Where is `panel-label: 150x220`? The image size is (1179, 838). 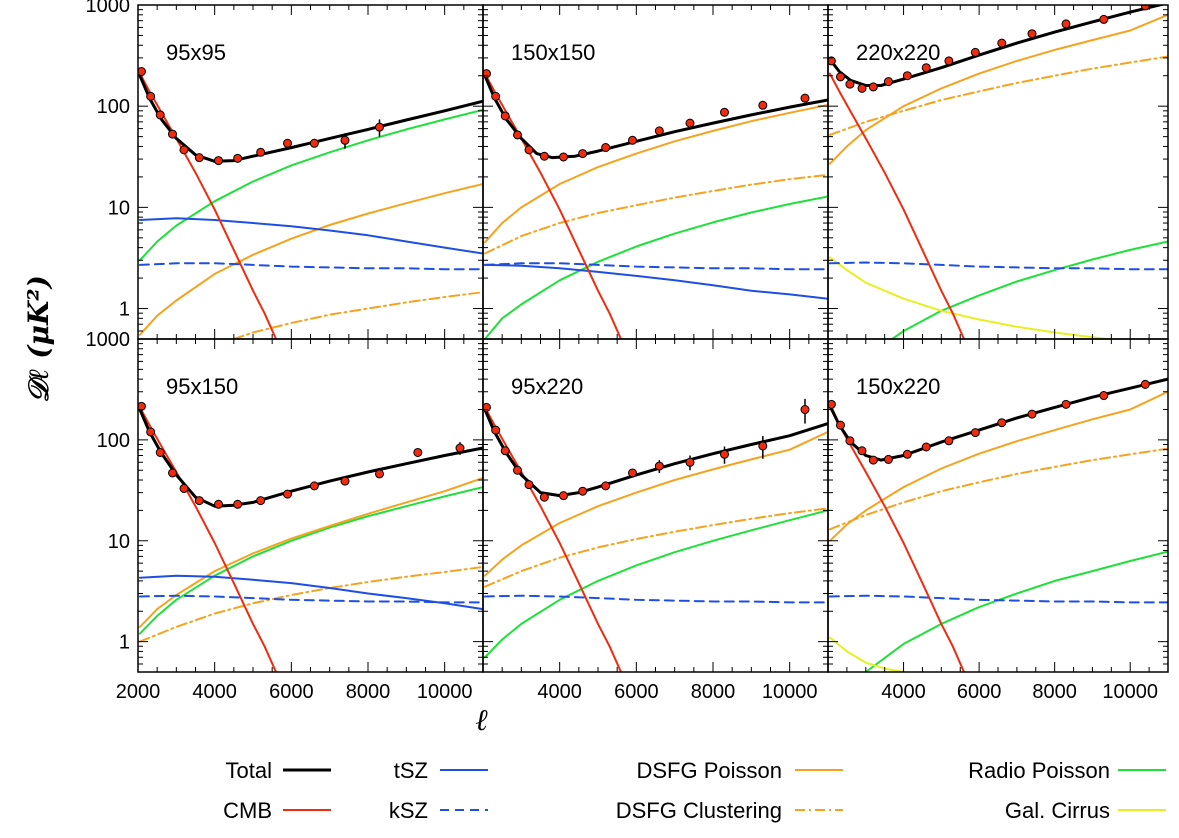 panel-label: 150x220 is located at coordinates (898, 386).